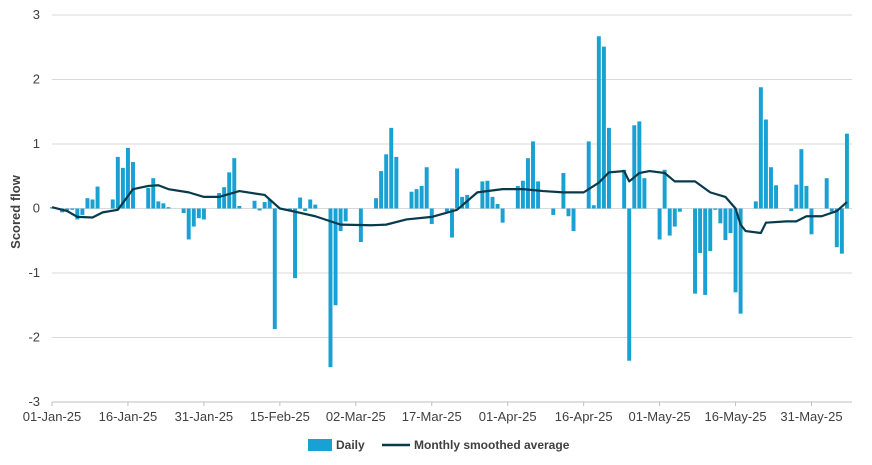 This screenshot has width=872, height=465. I want to click on legend-label-daily: Daily, so click(350, 445).